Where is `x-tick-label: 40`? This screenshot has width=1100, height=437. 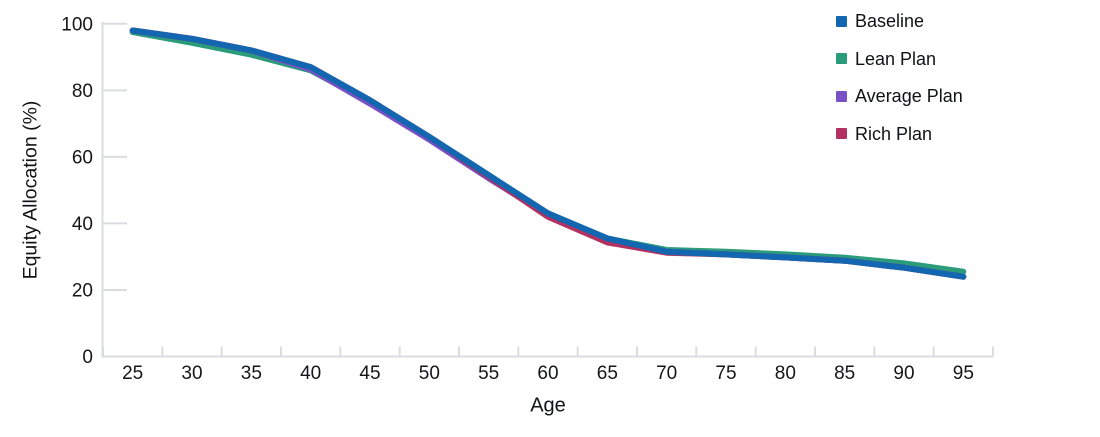
x-tick-label: 40 is located at coordinates (310, 373).